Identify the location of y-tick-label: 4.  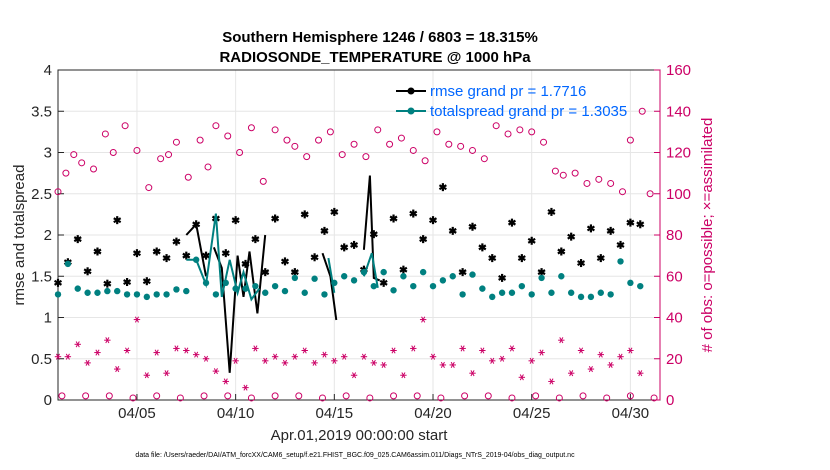
(48, 70).